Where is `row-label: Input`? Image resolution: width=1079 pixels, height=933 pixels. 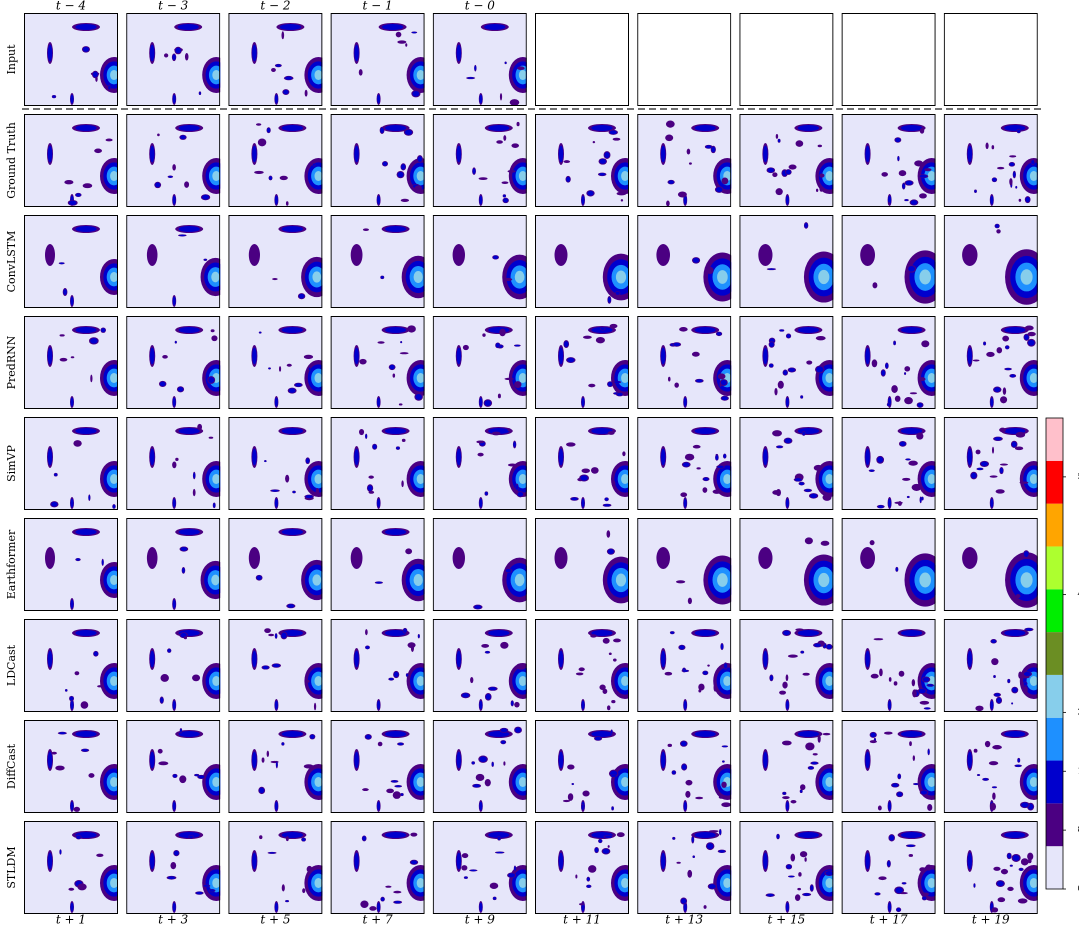 row-label: Input is located at coordinates (11, 59).